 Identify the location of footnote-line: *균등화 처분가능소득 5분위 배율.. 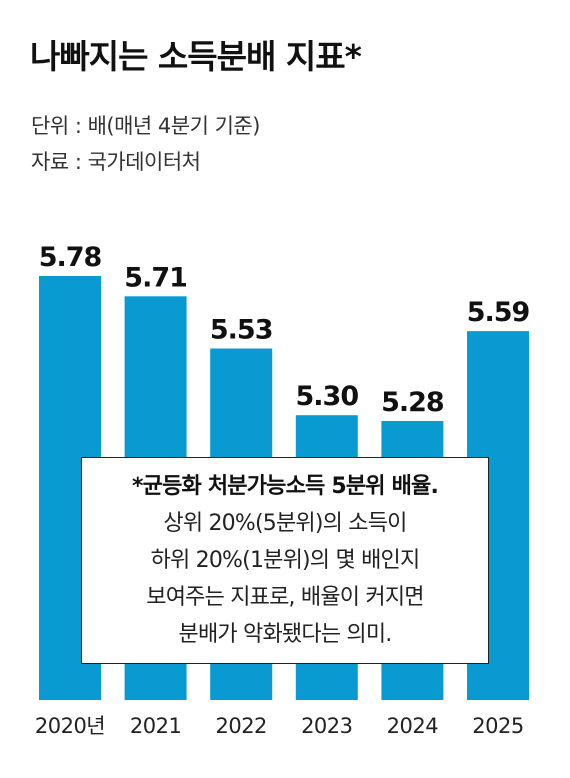
(285, 486).